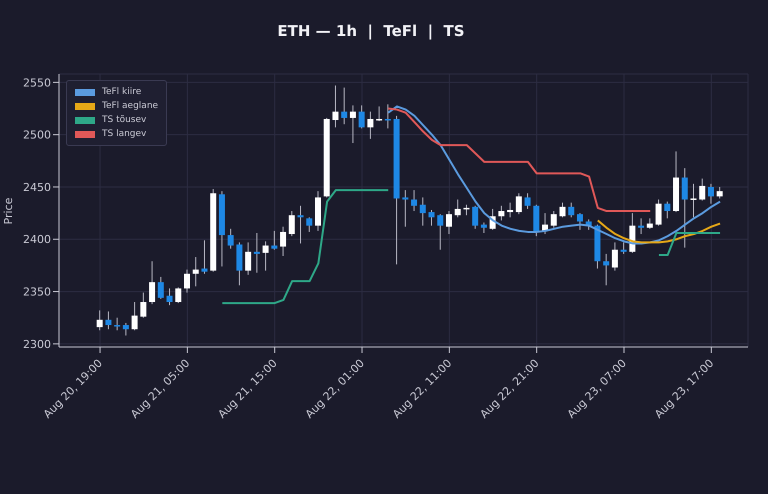  Describe the element at coordinates (37, 187) in the screenshot. I see `y-tick-label: 2450` at that location.